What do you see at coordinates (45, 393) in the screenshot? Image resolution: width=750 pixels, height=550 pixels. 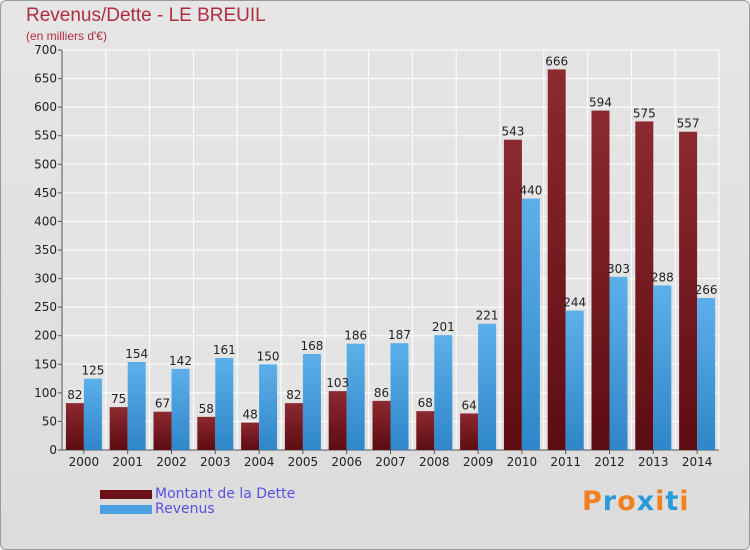 I see `y-tick-label: 100` at bounding box center [45, 393].